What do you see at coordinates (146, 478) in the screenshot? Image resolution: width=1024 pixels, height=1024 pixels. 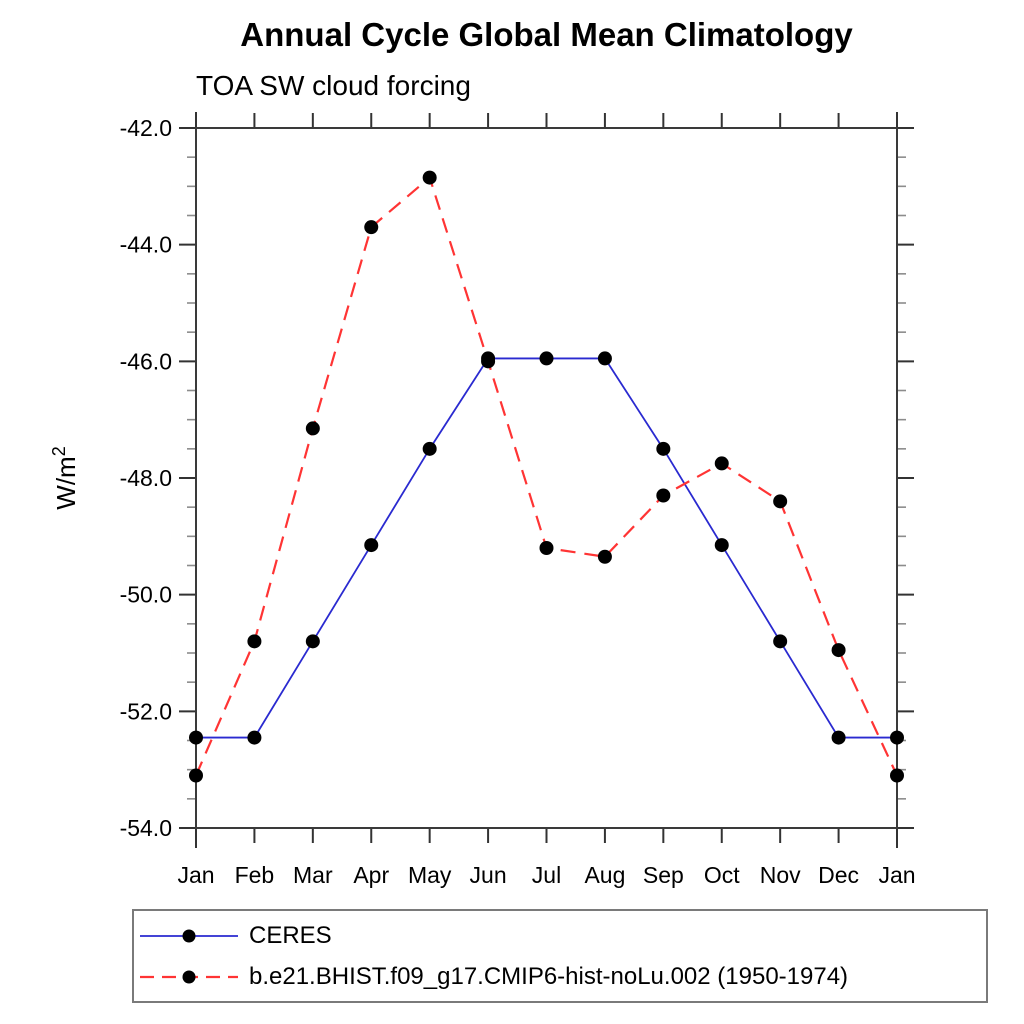 I see `y-tick-label: -48.0` at bounding box center [146, 478].